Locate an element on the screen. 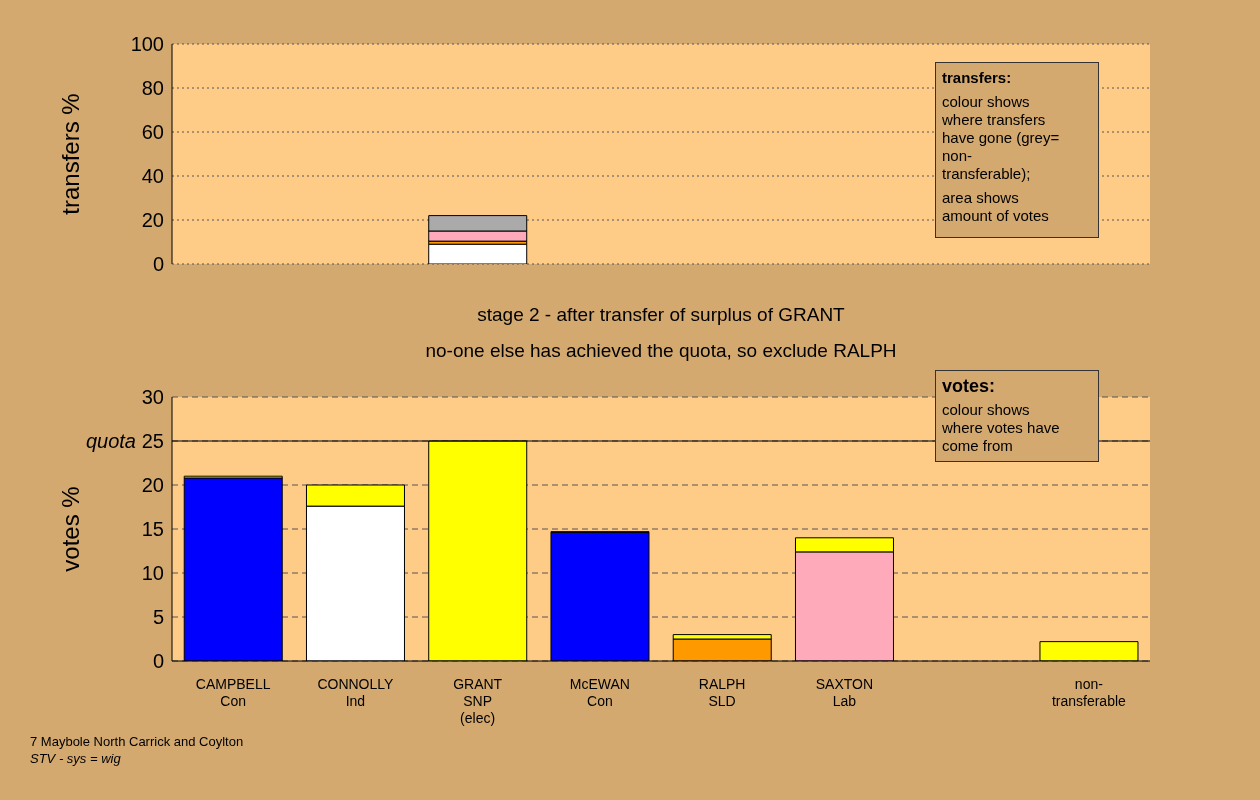 The height and width of the screenshot is (800, 1260). annotation: colour shows where transfers have gone (grey= non-transferable); is located at coordinates (1001, 138).